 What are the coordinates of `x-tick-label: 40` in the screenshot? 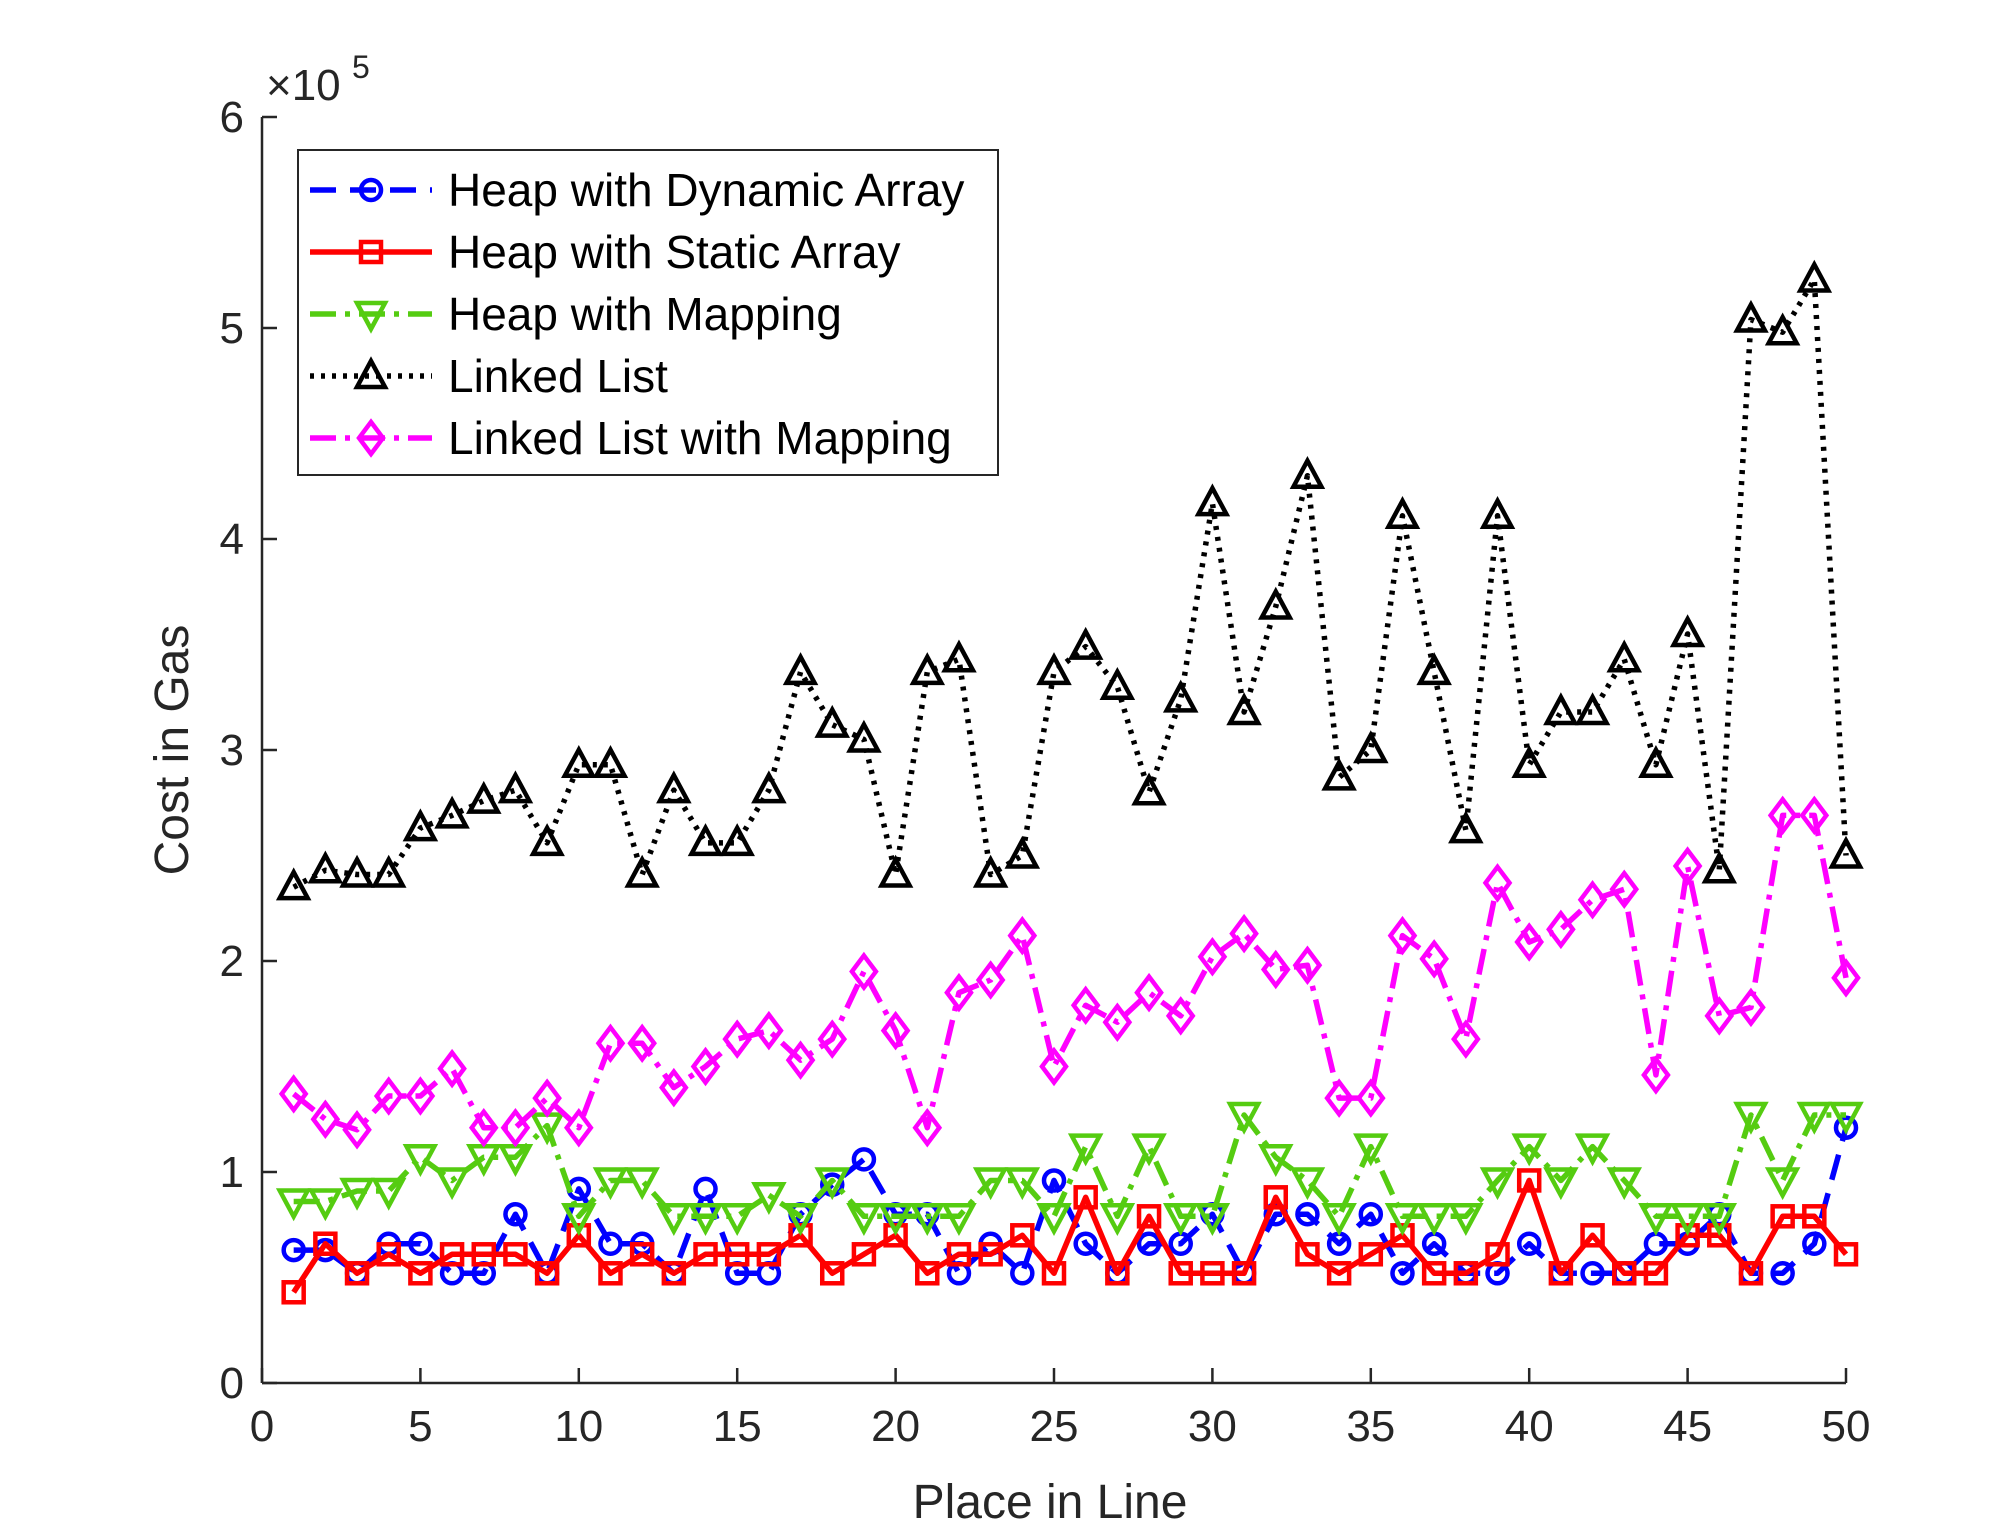 It's located at (1529, 1426).